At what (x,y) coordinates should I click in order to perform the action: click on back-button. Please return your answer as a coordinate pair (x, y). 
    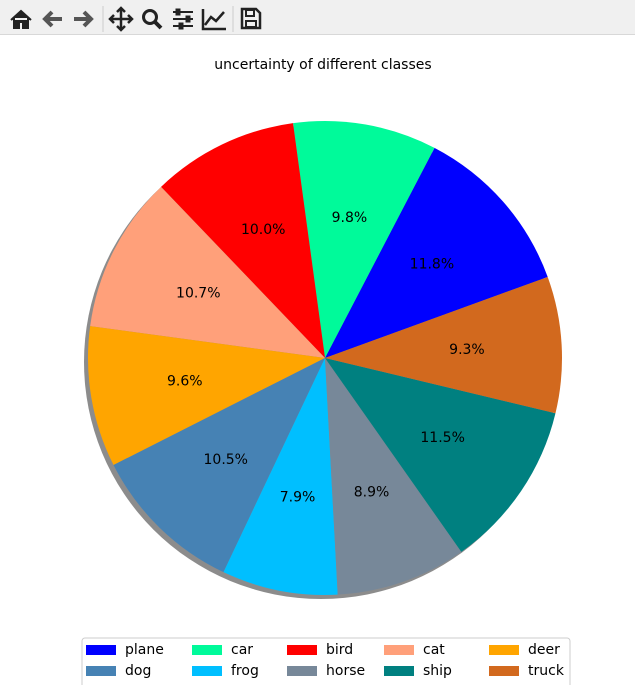
    Looking at the image, I should click on (52, 19).